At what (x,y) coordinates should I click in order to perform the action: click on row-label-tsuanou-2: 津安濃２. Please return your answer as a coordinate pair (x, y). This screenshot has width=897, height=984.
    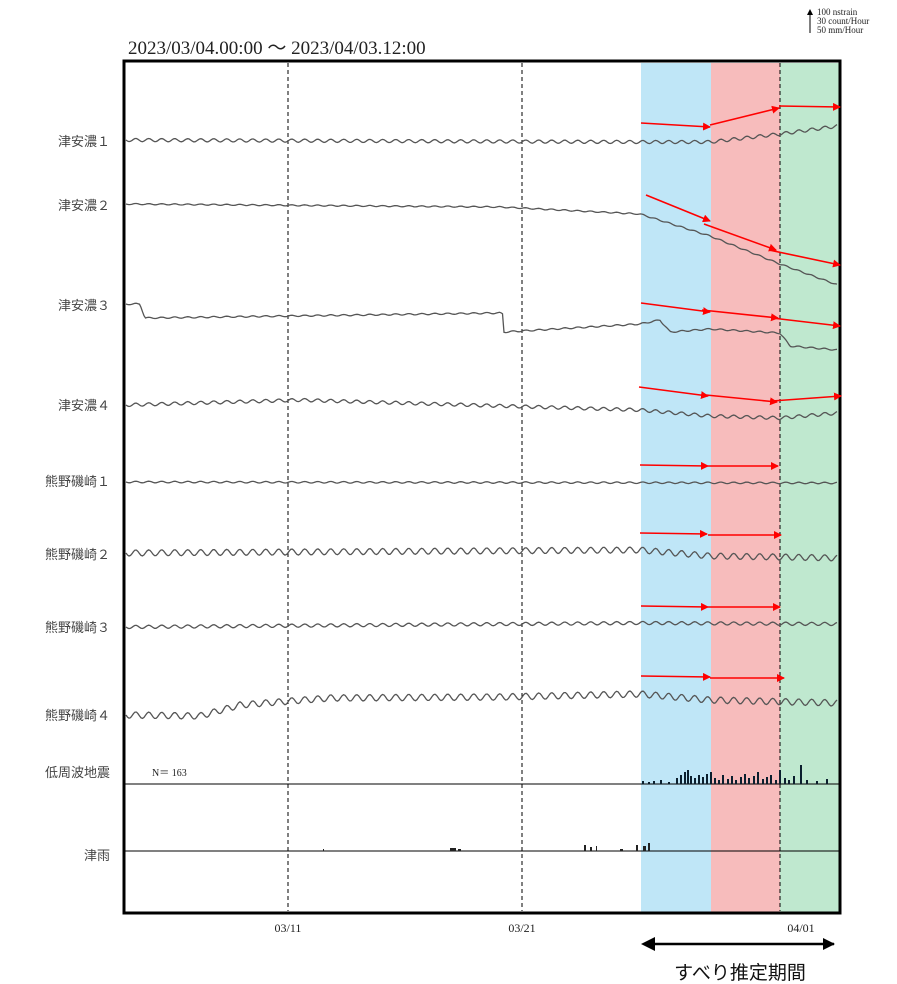
    Looking at the image, I should click on (84, 206).